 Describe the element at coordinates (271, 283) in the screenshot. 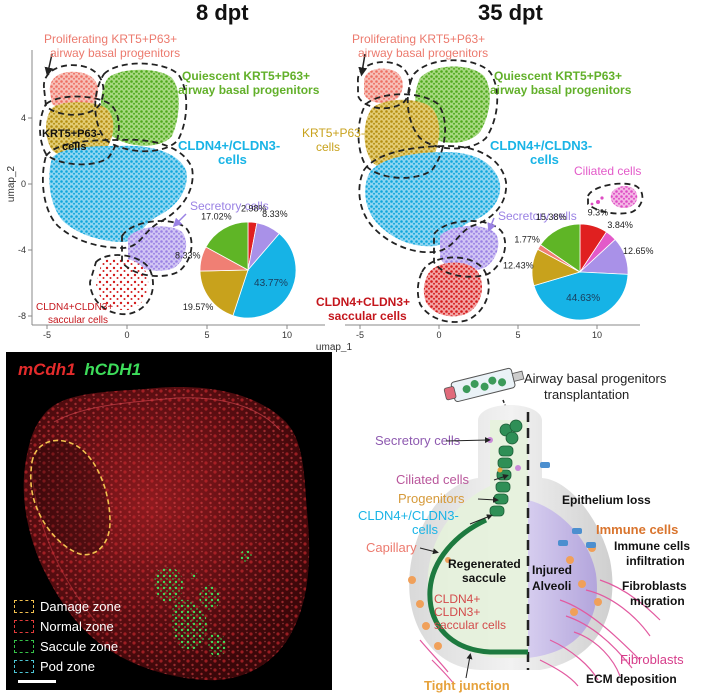

I see `pie-8dpt-label-2: 43.77%` at that location.